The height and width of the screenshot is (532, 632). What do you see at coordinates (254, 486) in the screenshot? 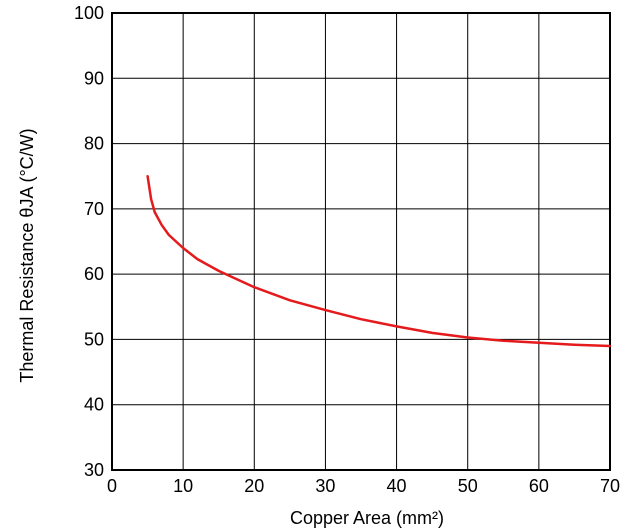
I see `x-tick-label: 20` at bounding box center [254, 486].